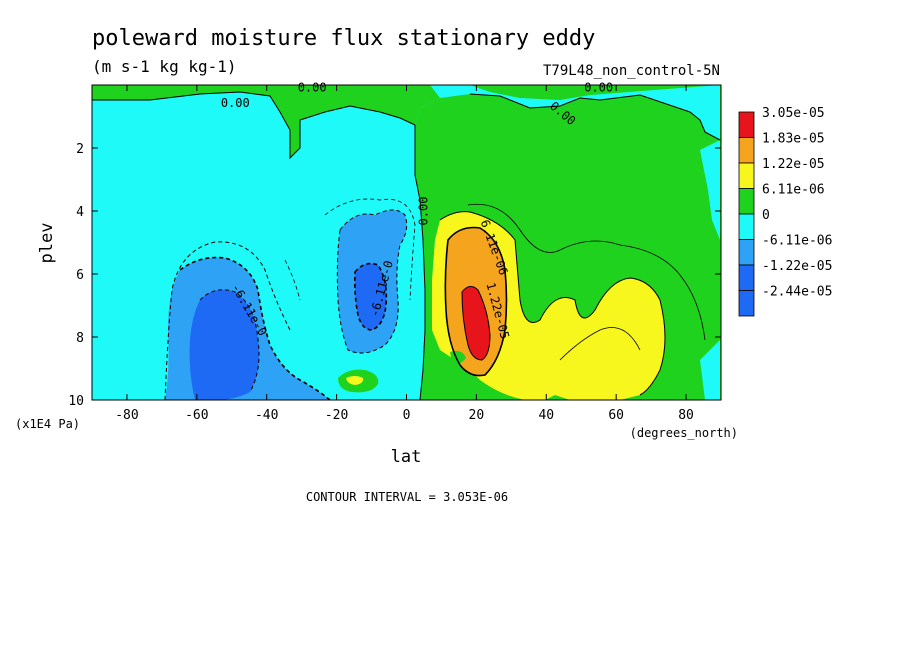 The width and height of the screenshot is (904, 654). Describe the element at coordinates (797, 266) in the screenshot. I see `legend-label: -1.22e-05` at that location.